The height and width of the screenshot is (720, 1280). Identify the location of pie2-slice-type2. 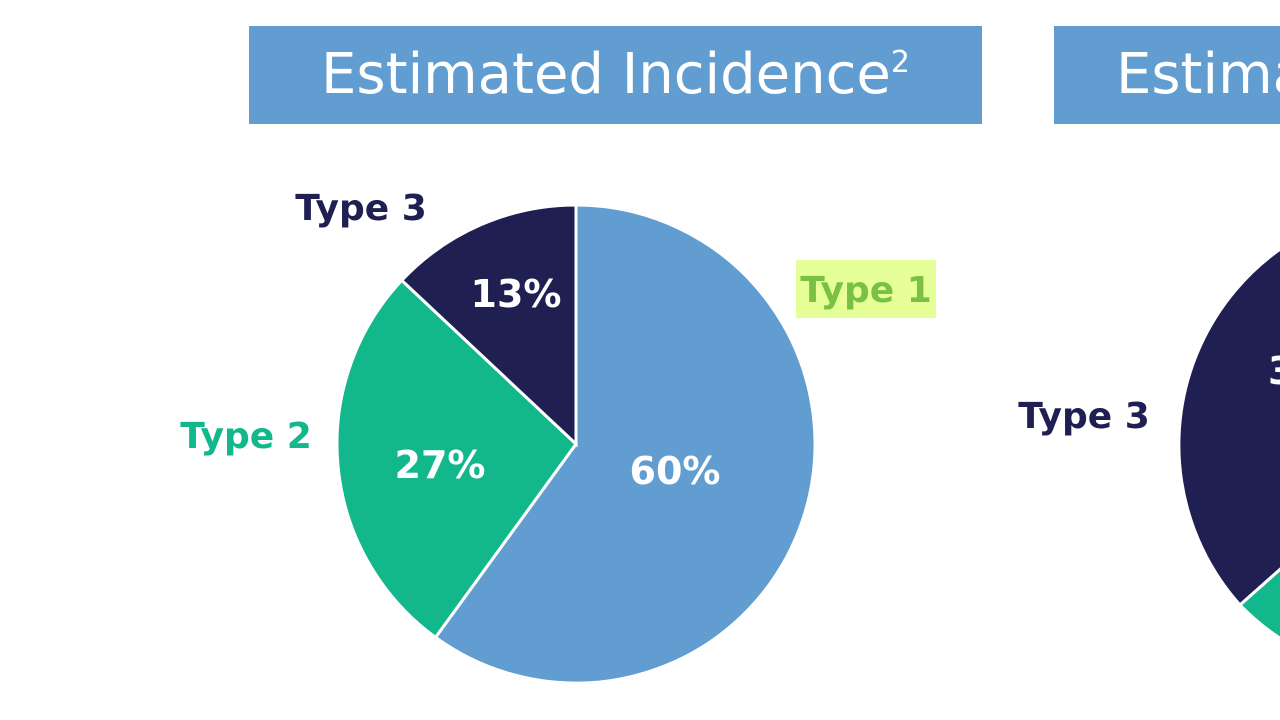
(1258, 603).